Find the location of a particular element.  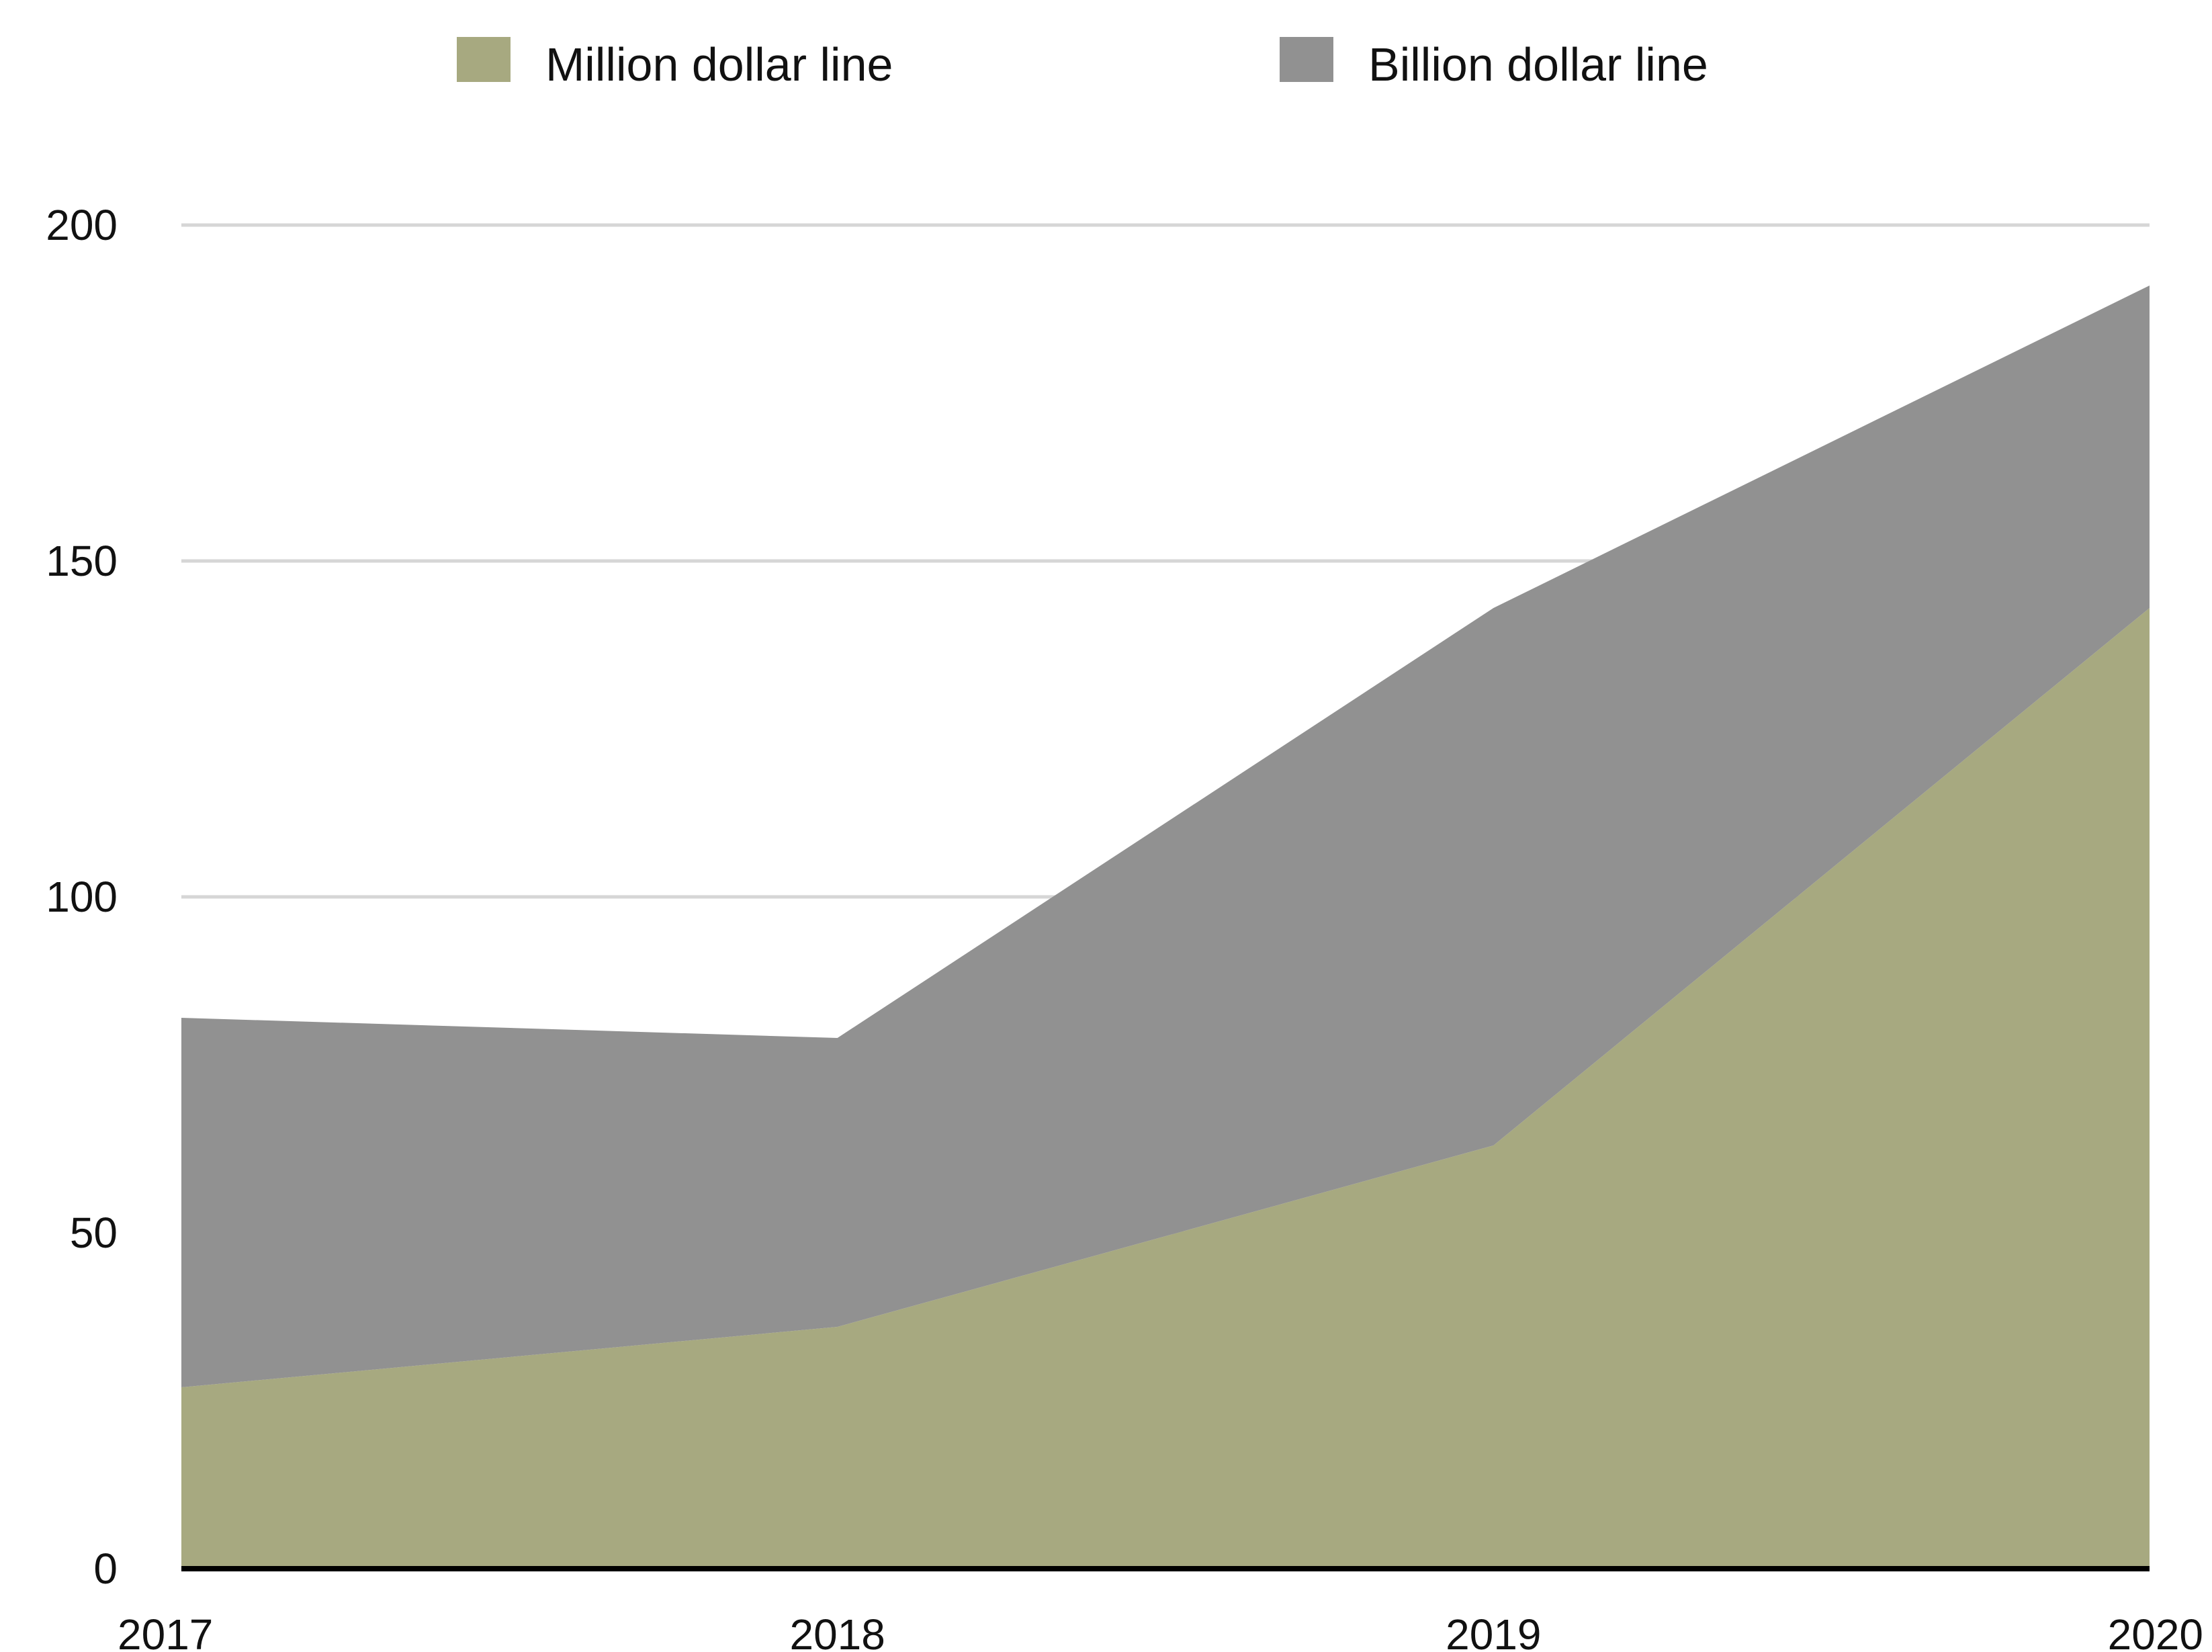

y-tick-label-150: 150 is located at coordinates (82, 561).